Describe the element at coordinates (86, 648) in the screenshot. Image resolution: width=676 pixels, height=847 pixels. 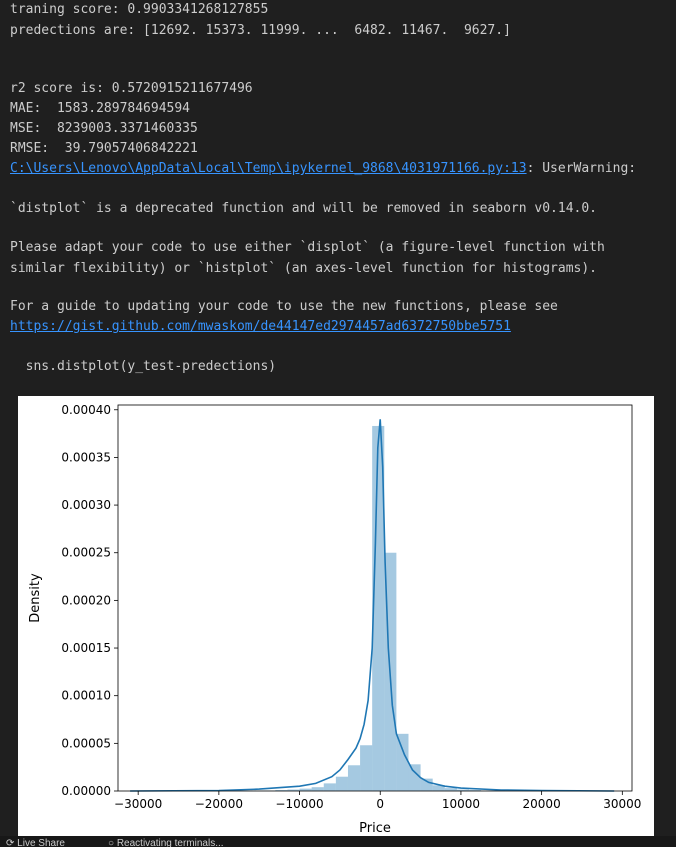
I see `y-tick-label: 0.00015` at that location.